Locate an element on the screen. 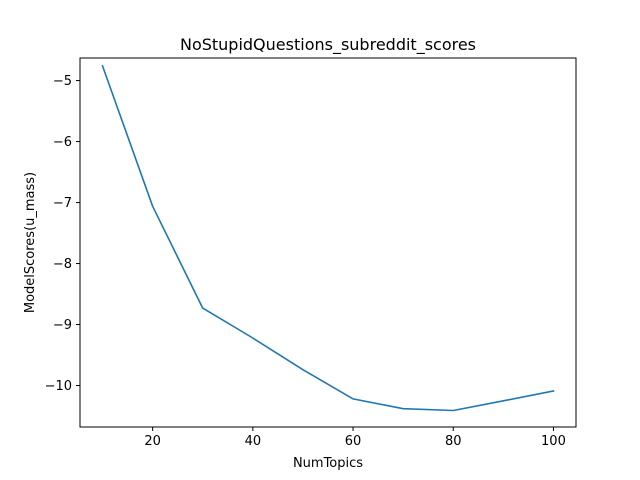 The width and height of the screenshot is (640, 480). y-tick-label: −9 is located at coordinates (62, 325).